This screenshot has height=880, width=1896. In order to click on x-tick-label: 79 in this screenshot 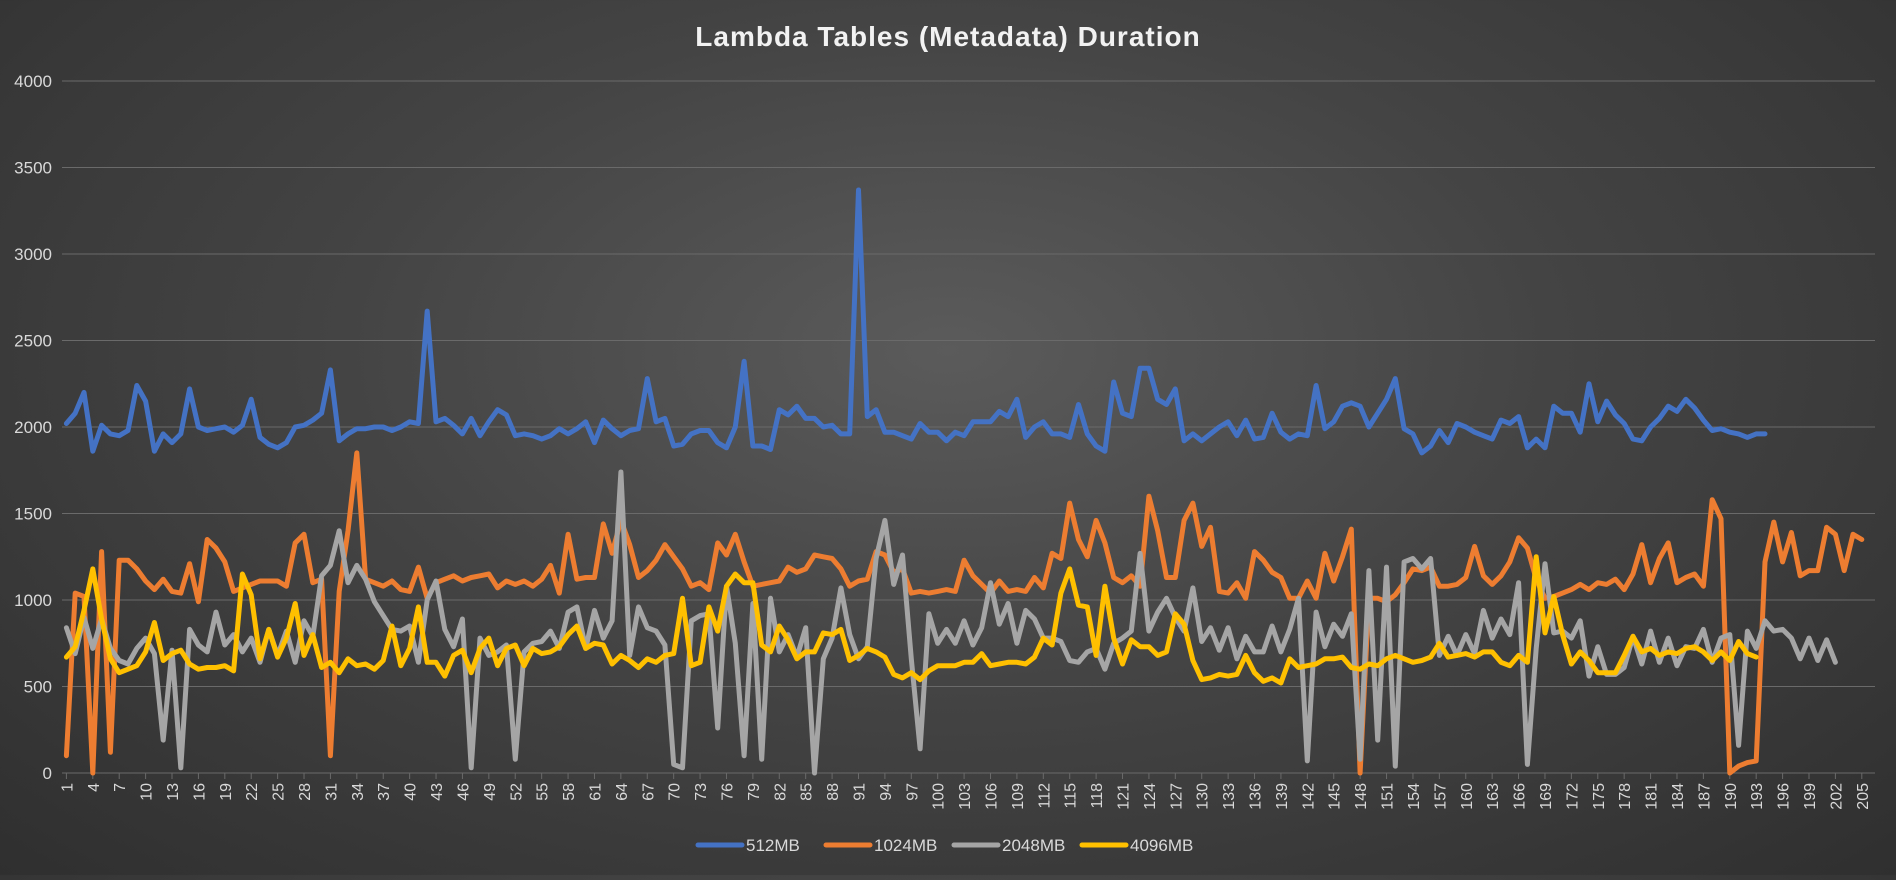, I will do `click(754, 792)`.